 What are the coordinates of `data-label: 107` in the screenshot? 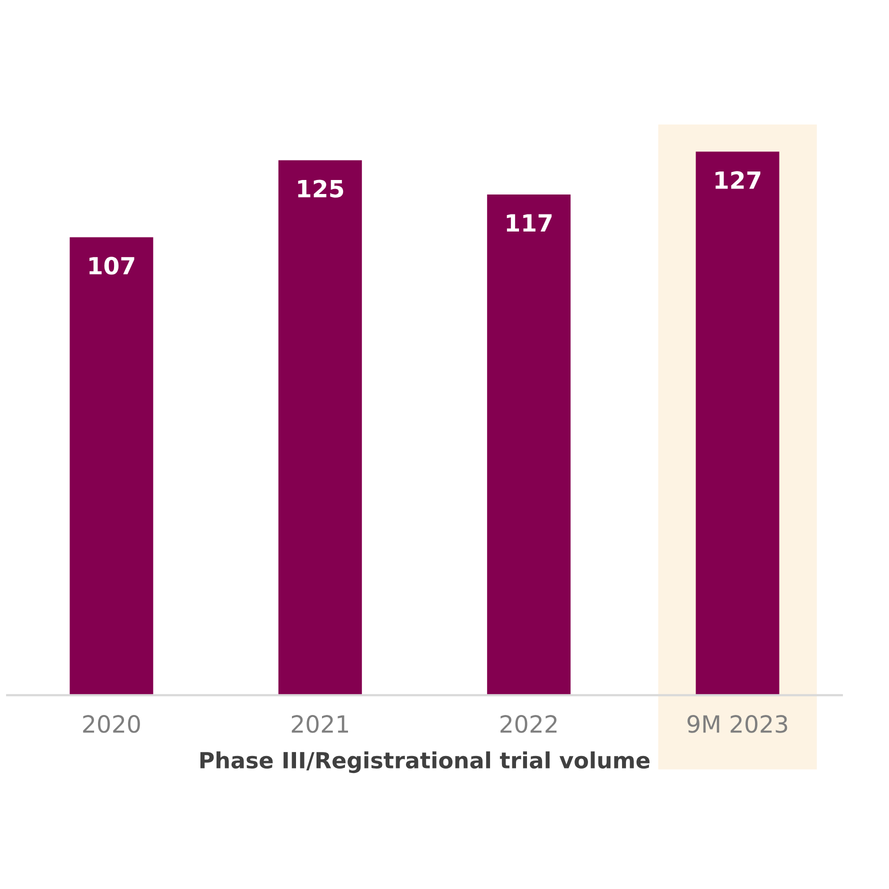 It's located at (111, 265).